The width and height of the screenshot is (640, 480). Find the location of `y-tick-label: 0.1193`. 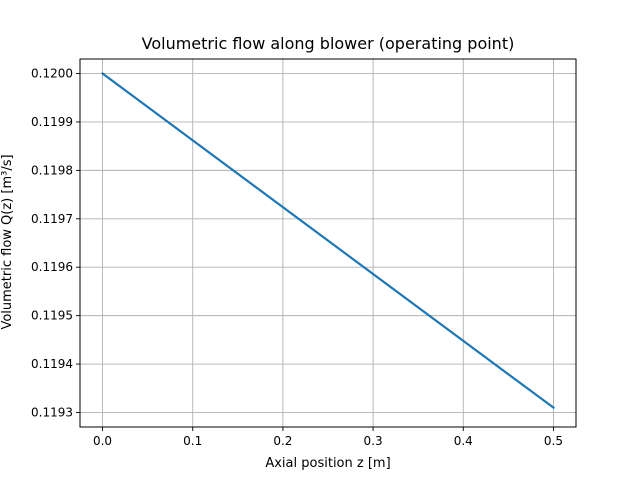

y-tick-label: 0.1193 is located at coordinates (52, 412).